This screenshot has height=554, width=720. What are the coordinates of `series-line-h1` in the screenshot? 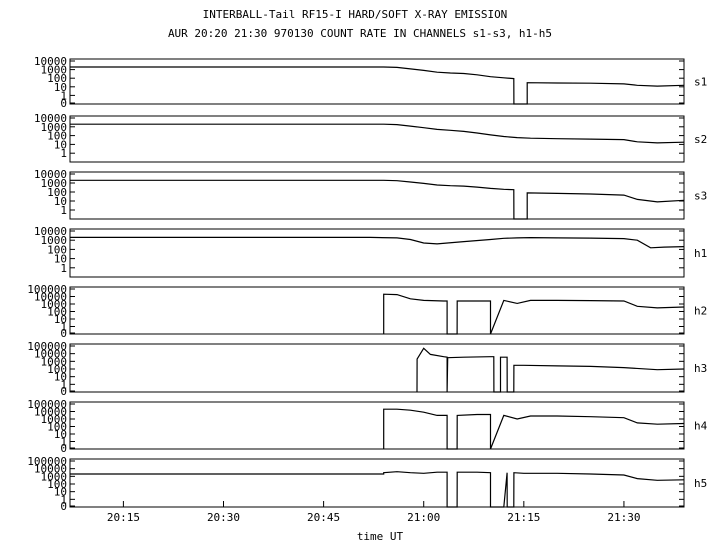 It's located at (377, 242).